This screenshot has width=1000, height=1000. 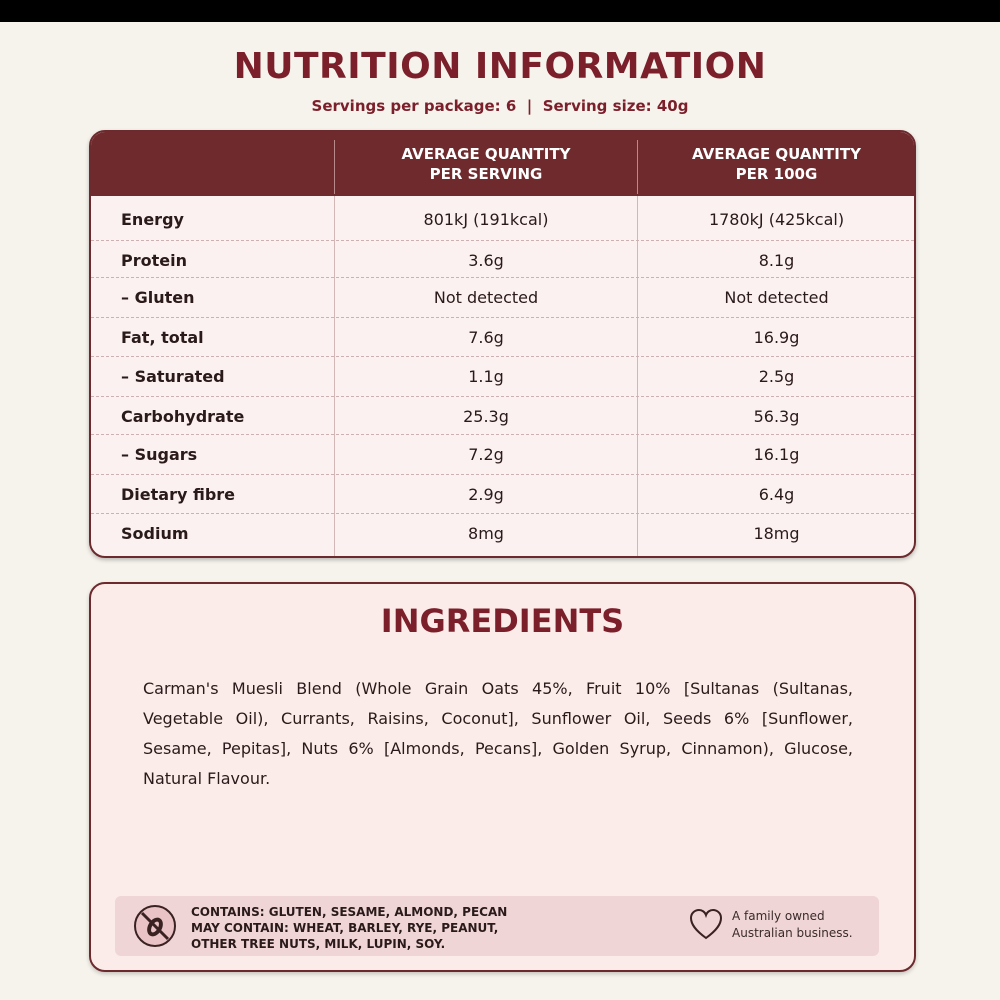 I want to click on table-row: Dietary fibre 2.9g 6.4g, so click(x=502, y=493).